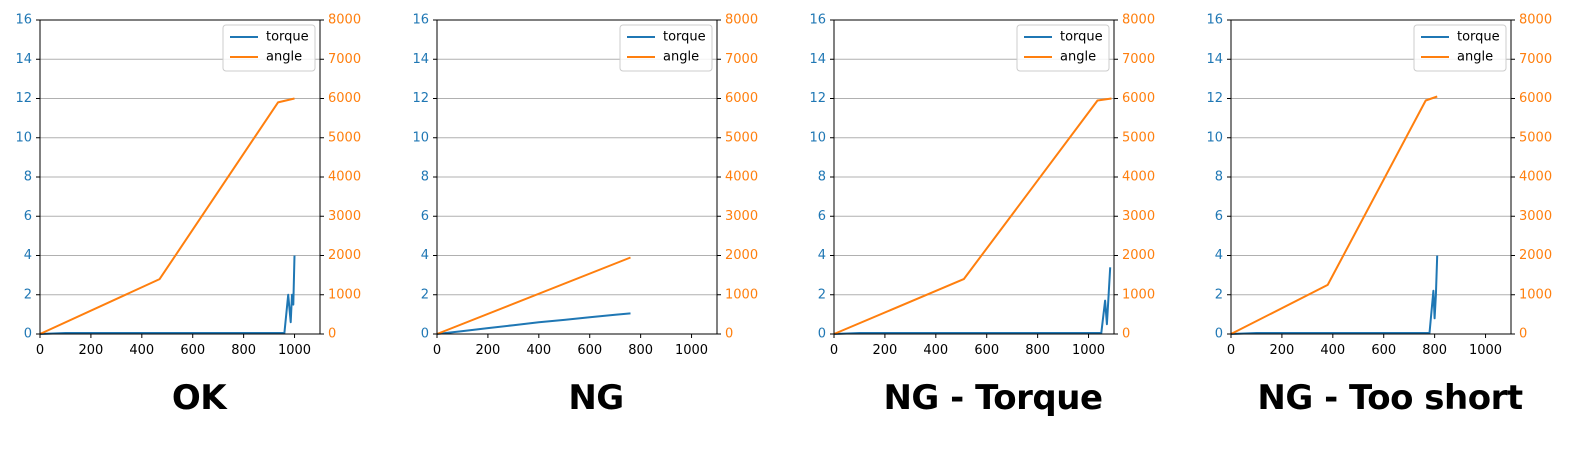 This screenshot has height=450, width=1595. I want to click on chart-title: NG - Torque, so click(993, 398).